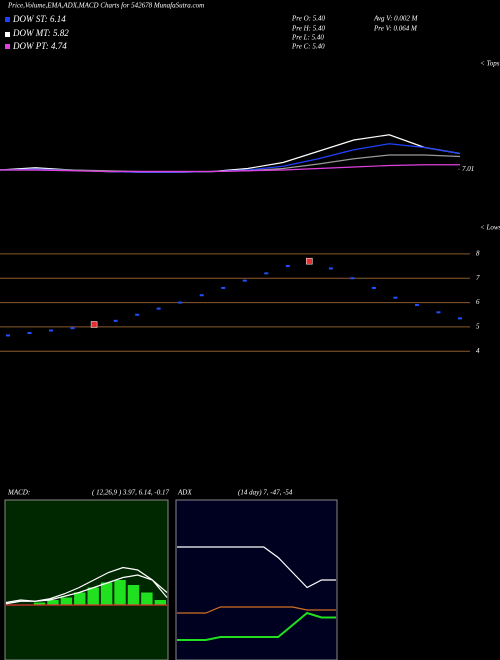  What do you see at coordinates (478, 278) in the screenshot?
I see `y-tick-label: 7` at bounding box center [478, 278].